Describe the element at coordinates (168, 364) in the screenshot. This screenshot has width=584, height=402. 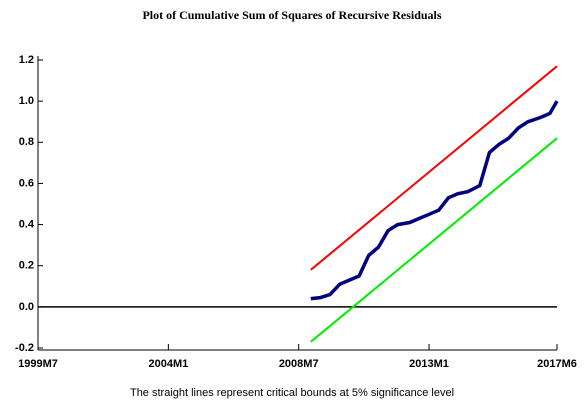
I see `x-tick-label: 2004M1` at that location.